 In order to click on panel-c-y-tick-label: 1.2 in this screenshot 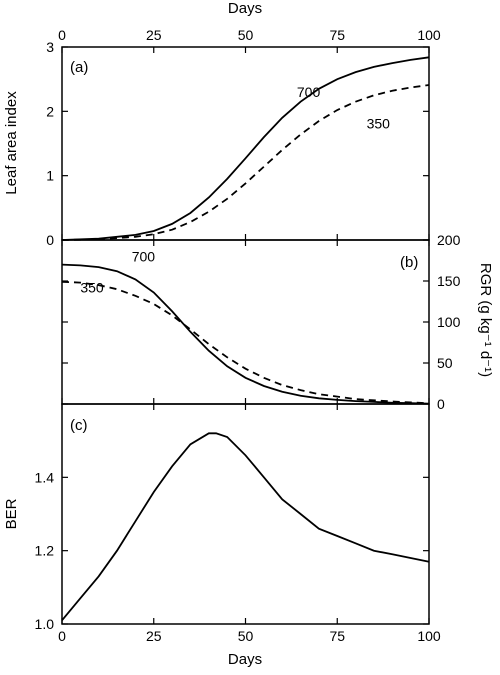, I will do `click(45, 551)`.